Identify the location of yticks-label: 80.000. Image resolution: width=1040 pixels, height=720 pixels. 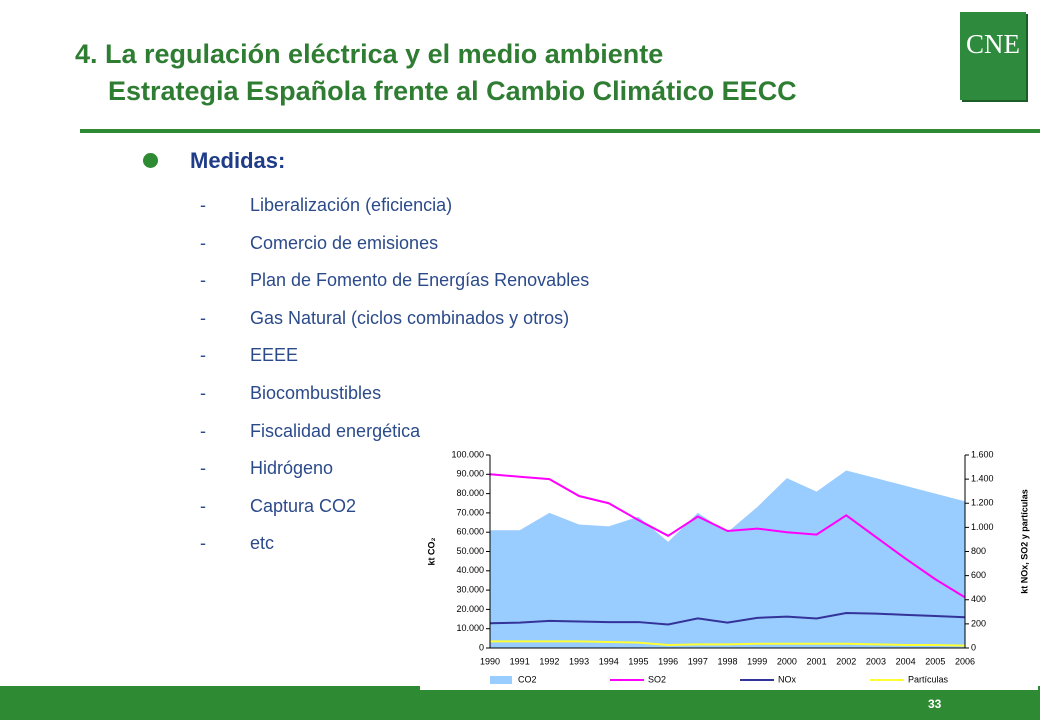
(470, 493).